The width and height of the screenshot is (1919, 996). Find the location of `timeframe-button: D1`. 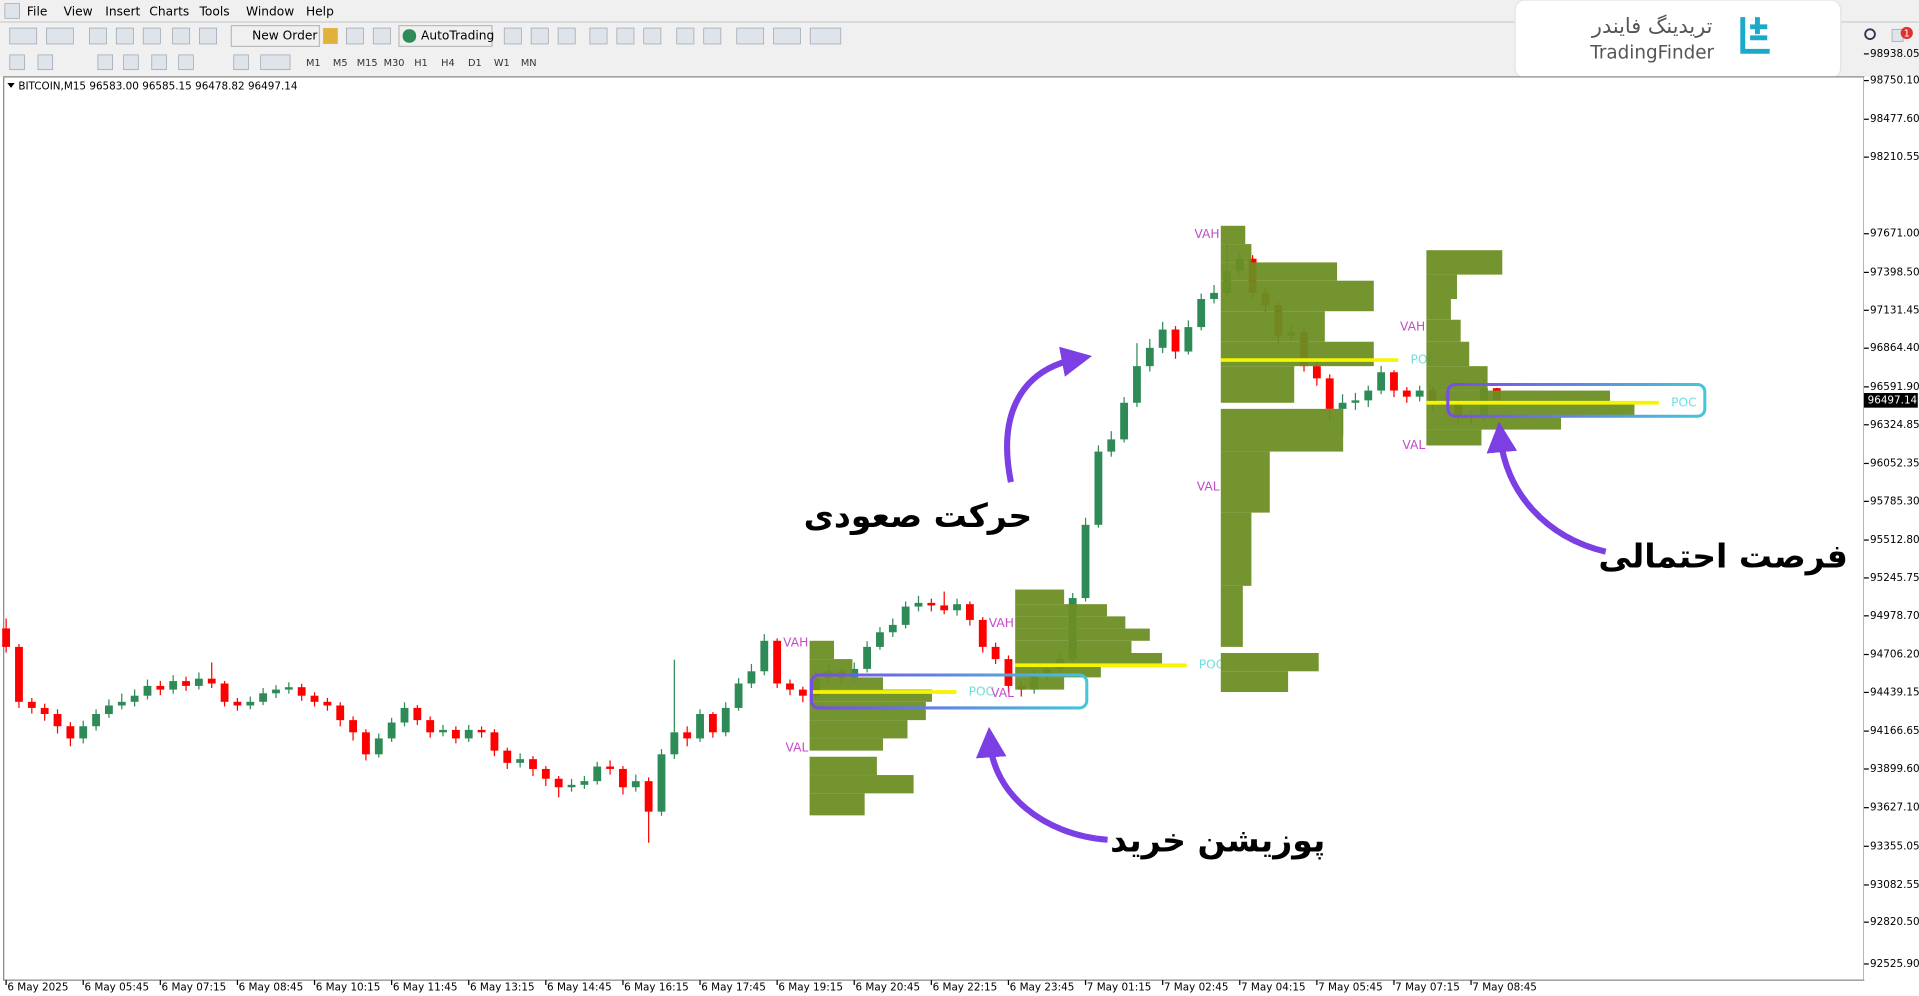

timeframe-button: D1 is located at coordinates (475, 63).